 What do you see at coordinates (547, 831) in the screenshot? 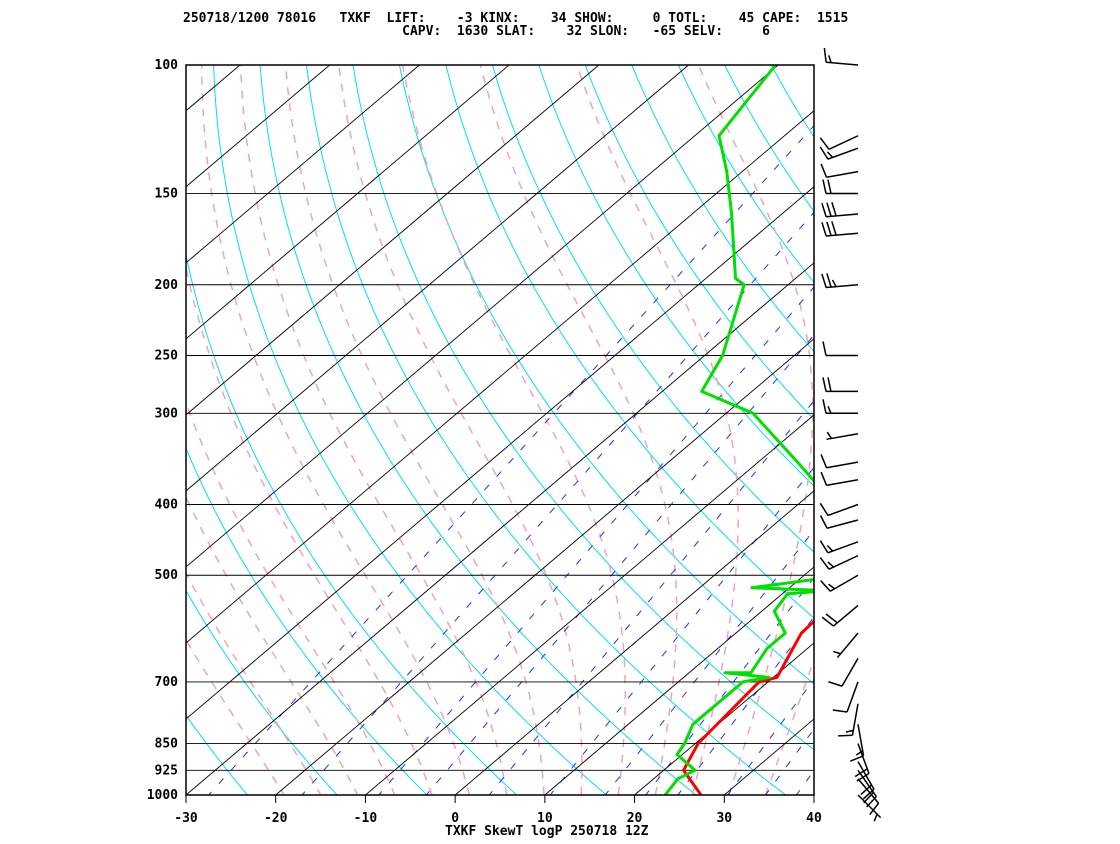
I see `chart-title: TXKF SkewT logP 250718 12Z` at bounding box center [547, 831].